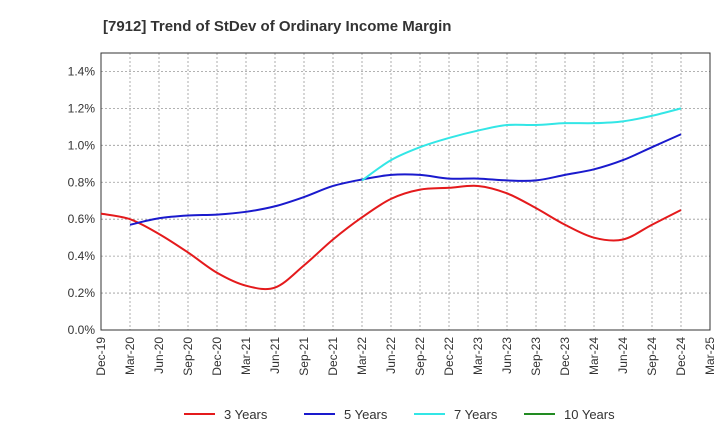  What do you see at coordinates (304, 356) in the screenshot?
I see `x-tick-label: Sep-21` at bounding box center [304, 356].